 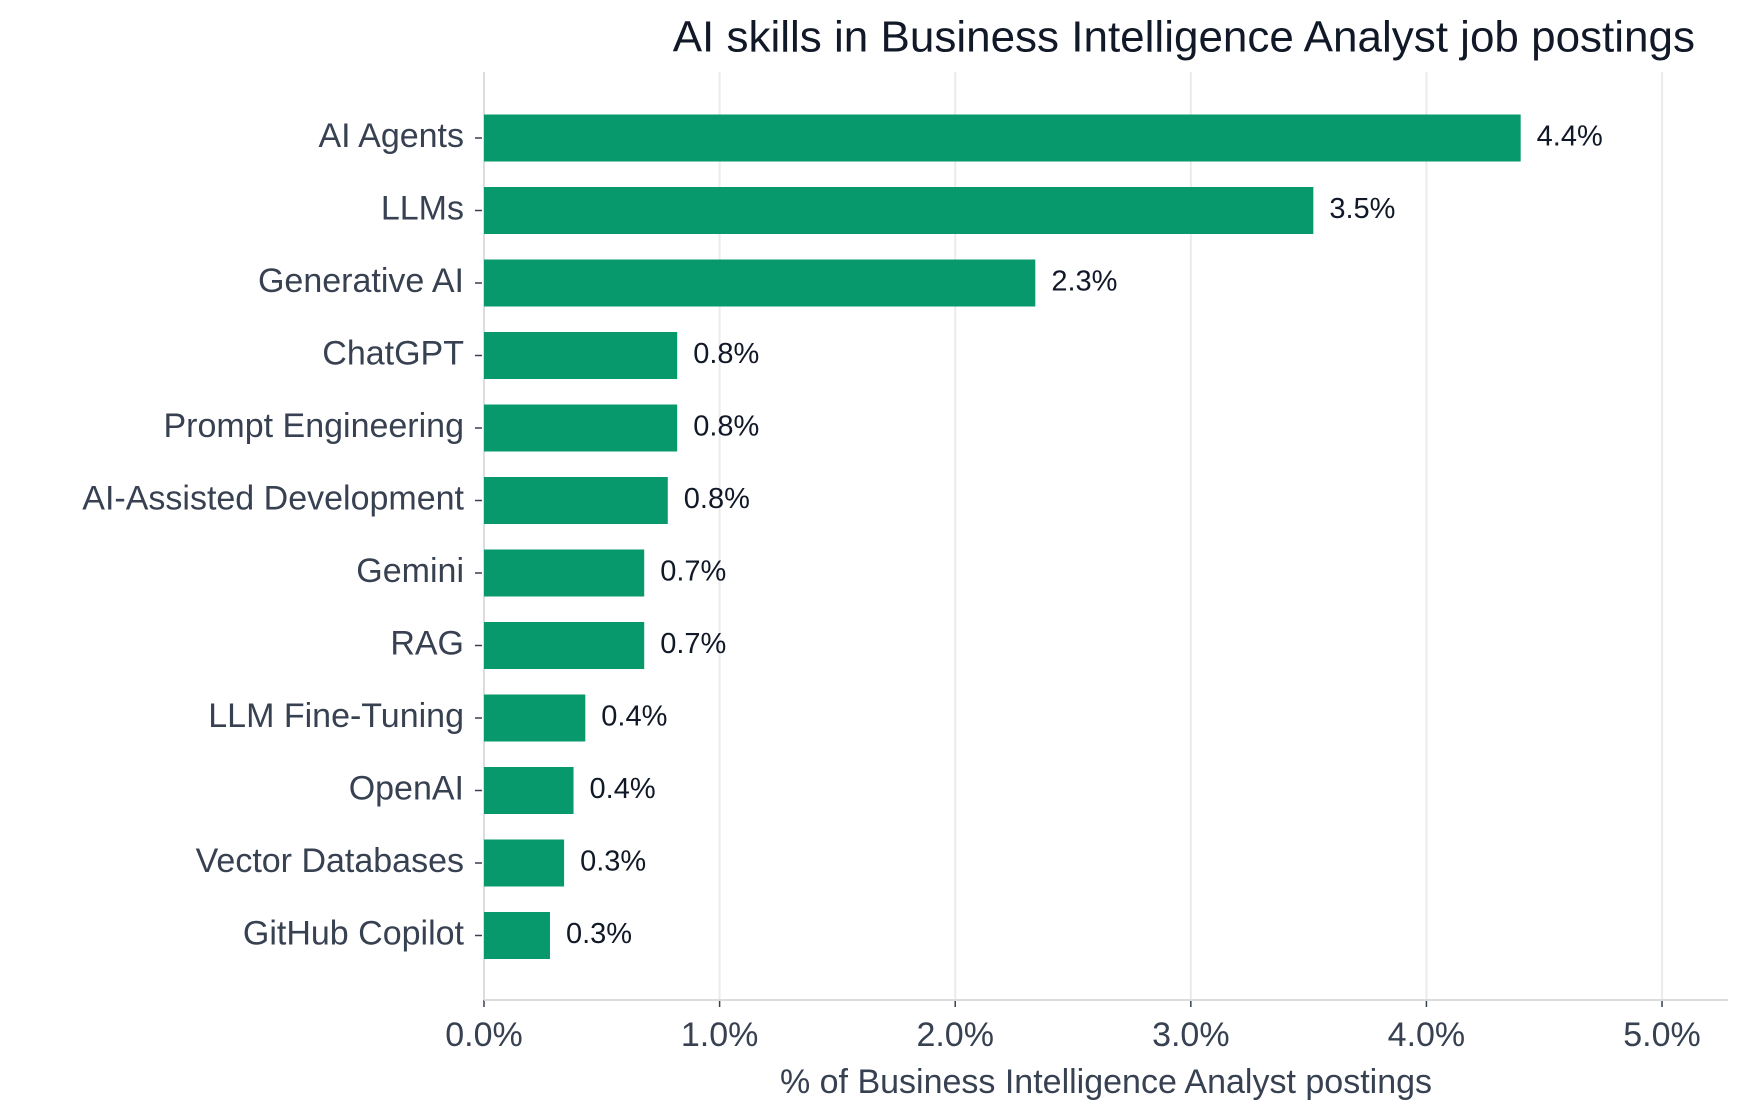 I want to click on y-tick-label: Vector Databases, so click(x=330, y=861).